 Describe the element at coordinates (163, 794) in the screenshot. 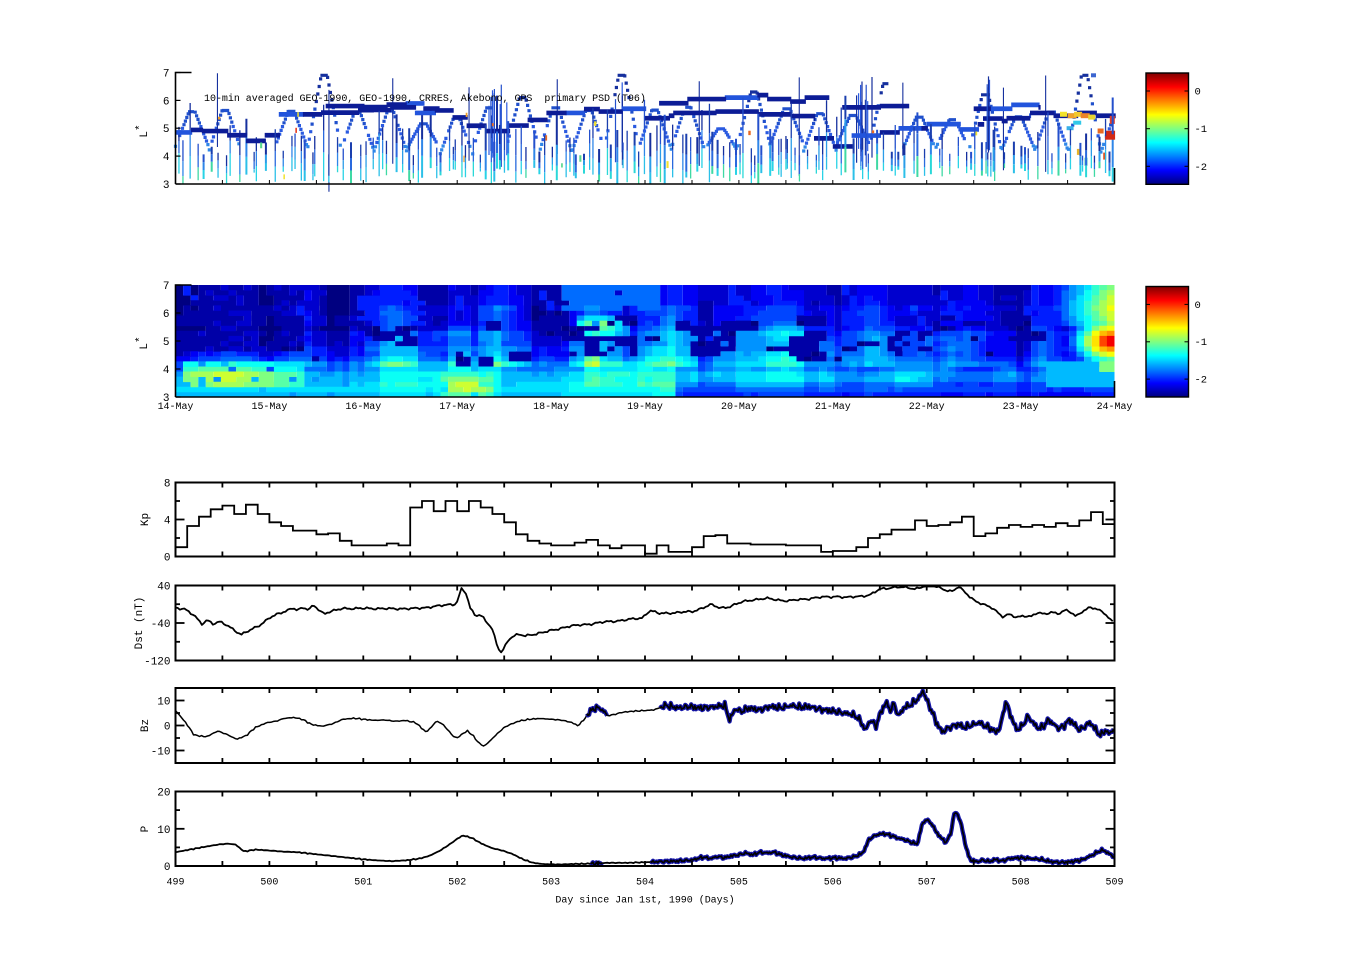

I see `svg-text: 20` at that location.